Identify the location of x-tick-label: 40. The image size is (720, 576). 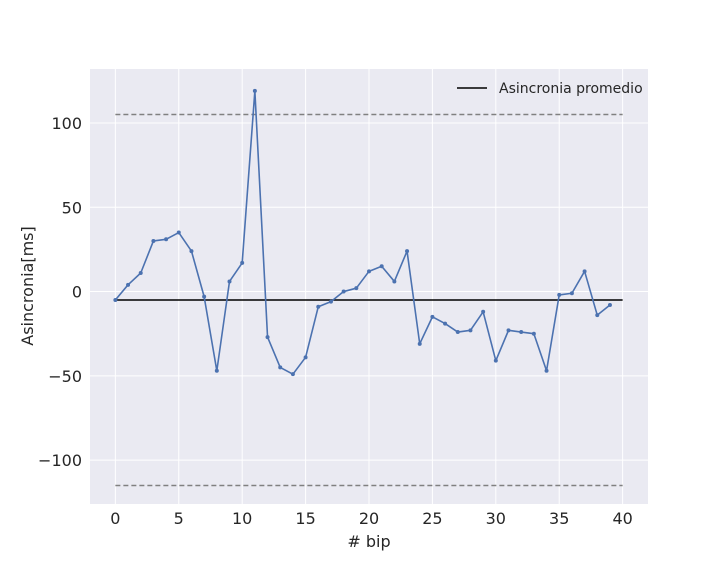
(622, 518).